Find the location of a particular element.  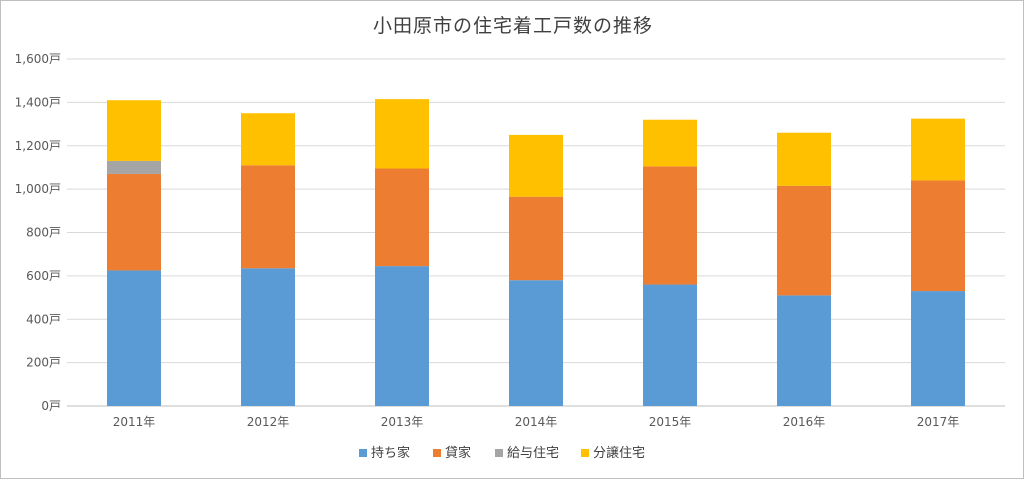

legend-label: 分譲住宅 is located at coordinates (619, 453).